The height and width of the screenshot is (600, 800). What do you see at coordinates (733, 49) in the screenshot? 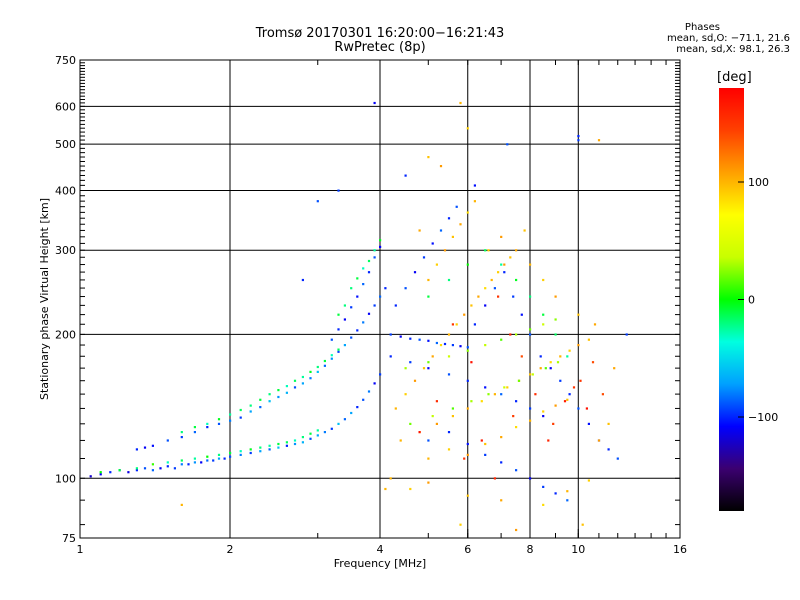
I see `phase-stats-x: mean, sd,X: 98.1, 26.3` at bounding box center [733, 49].